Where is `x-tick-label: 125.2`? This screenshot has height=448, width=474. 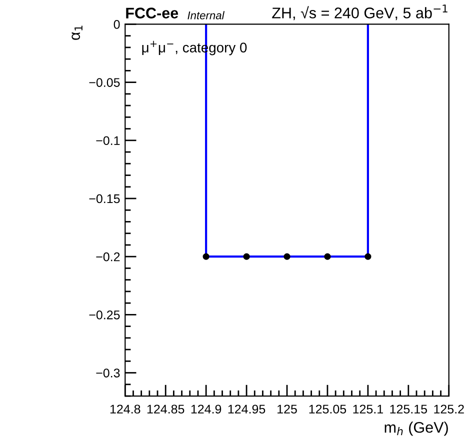 x-tick-label: 125.2 is located at coordinates (449, 409).